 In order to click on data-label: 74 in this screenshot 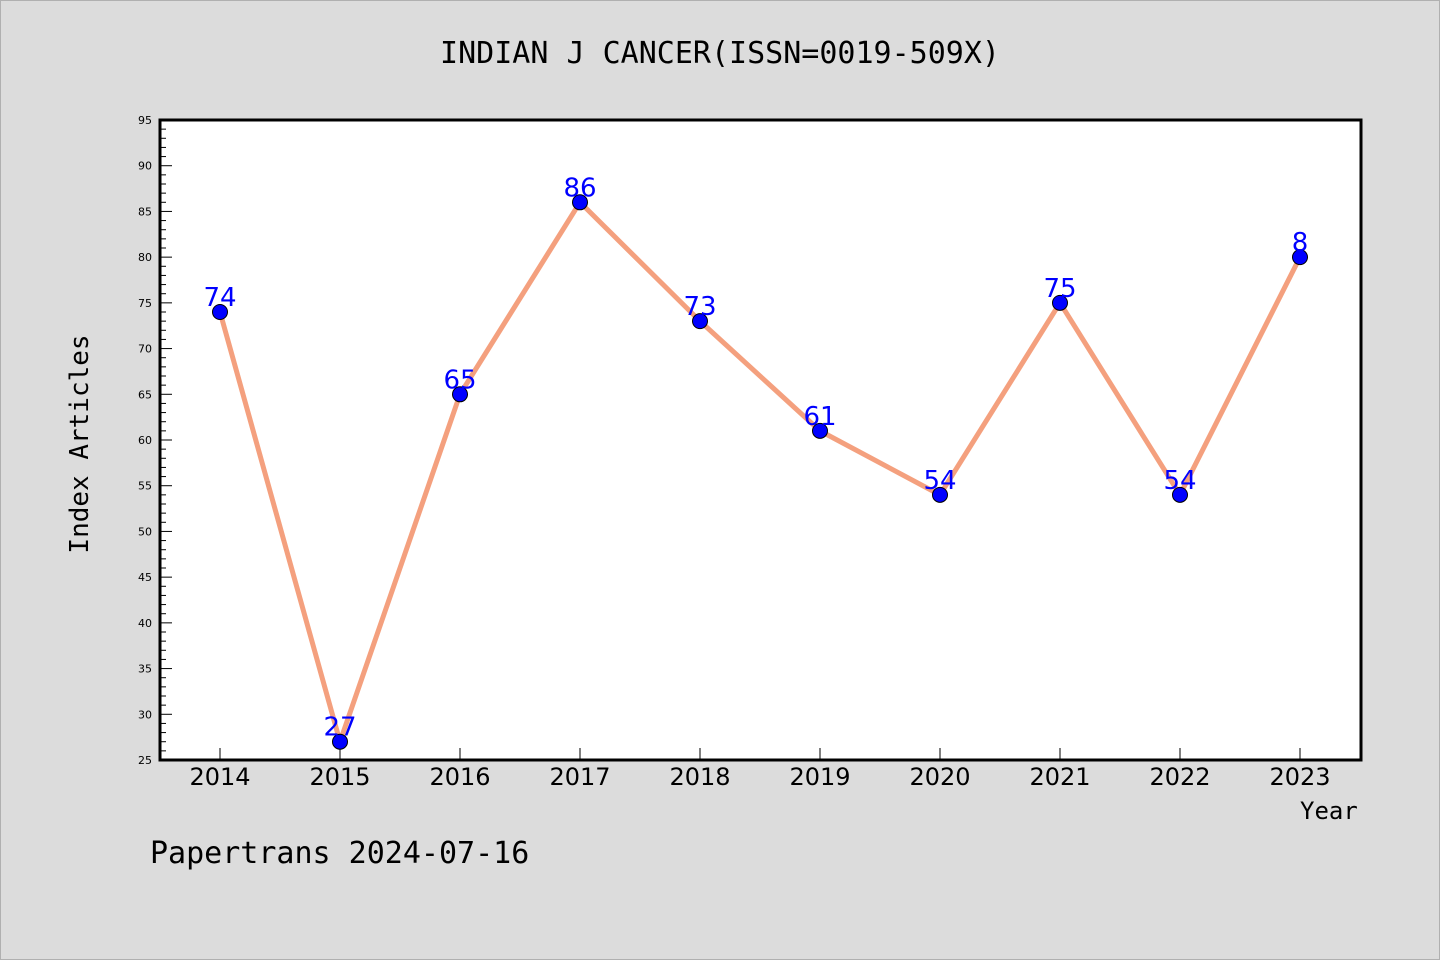, I will do `click(219, 298)`.